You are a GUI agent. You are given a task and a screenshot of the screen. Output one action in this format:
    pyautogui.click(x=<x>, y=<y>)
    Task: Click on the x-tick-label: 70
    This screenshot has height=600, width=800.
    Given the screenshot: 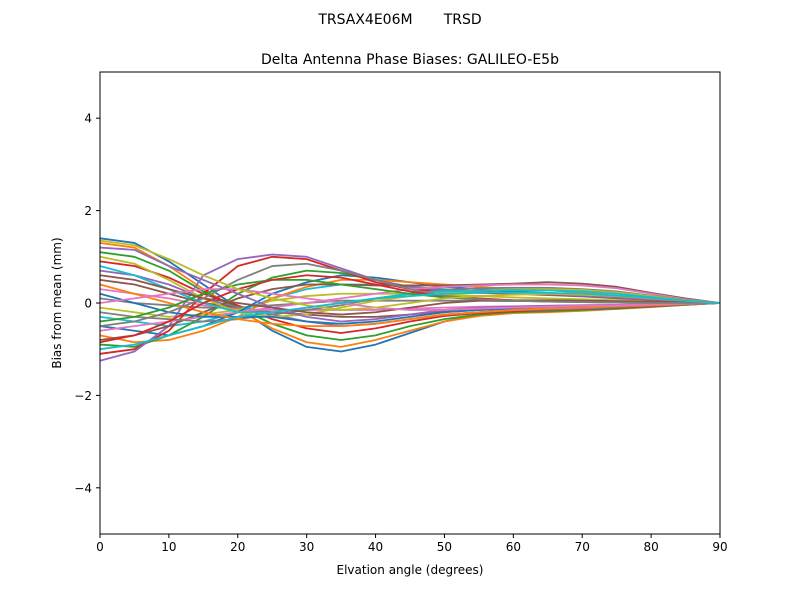 What is the action you would take?
    pyautogui.click(x=582, y=547)
    